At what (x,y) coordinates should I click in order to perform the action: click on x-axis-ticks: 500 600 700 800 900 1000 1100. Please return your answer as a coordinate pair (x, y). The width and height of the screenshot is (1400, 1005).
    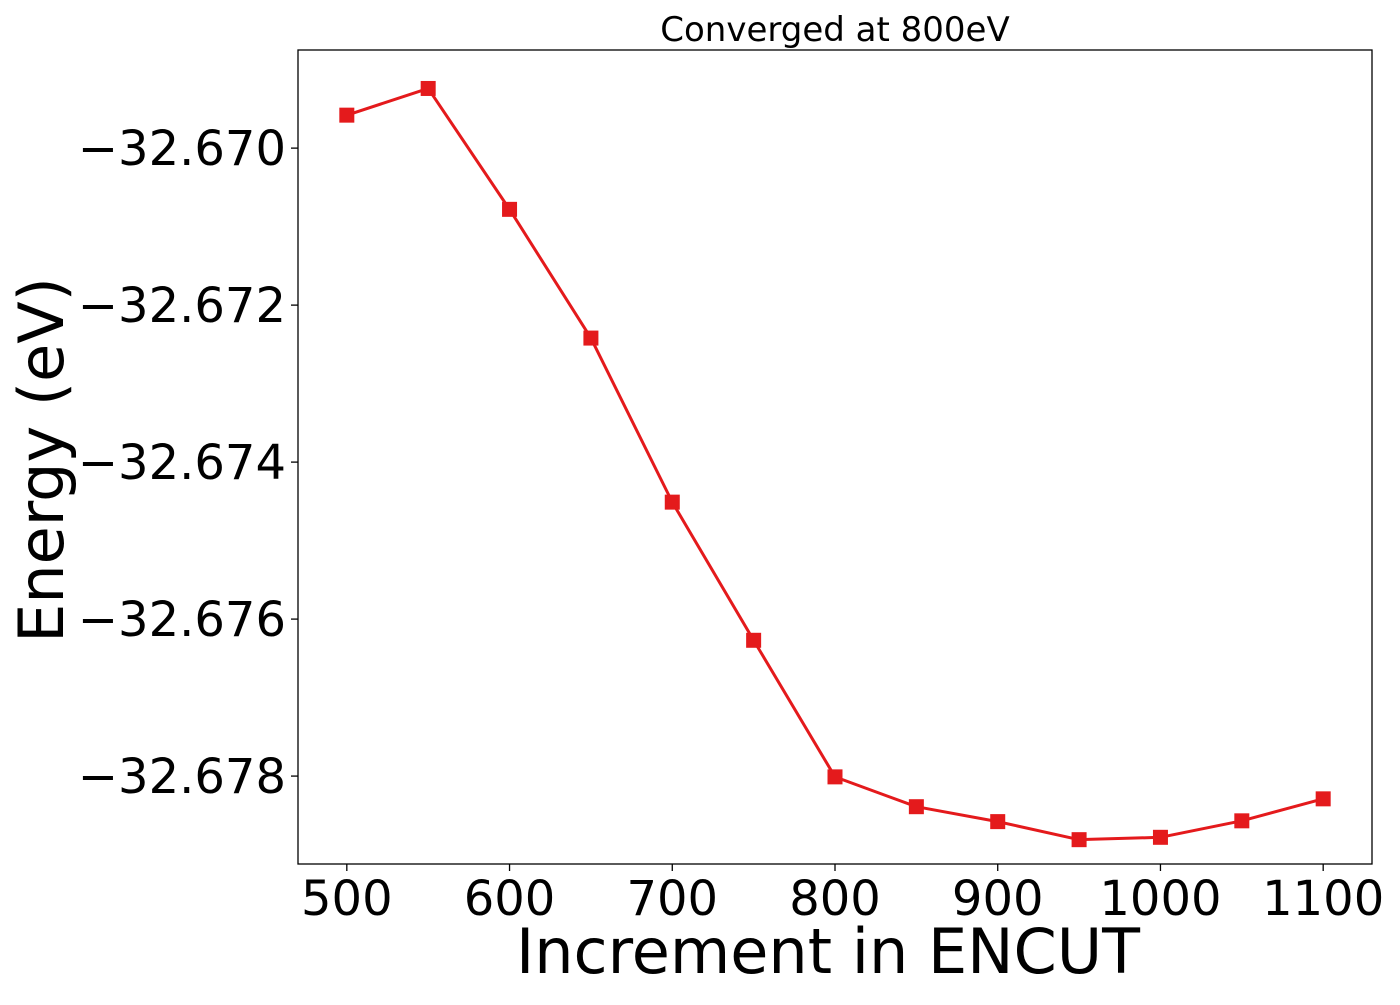
    Looking at the image, I should click on (842, 895).